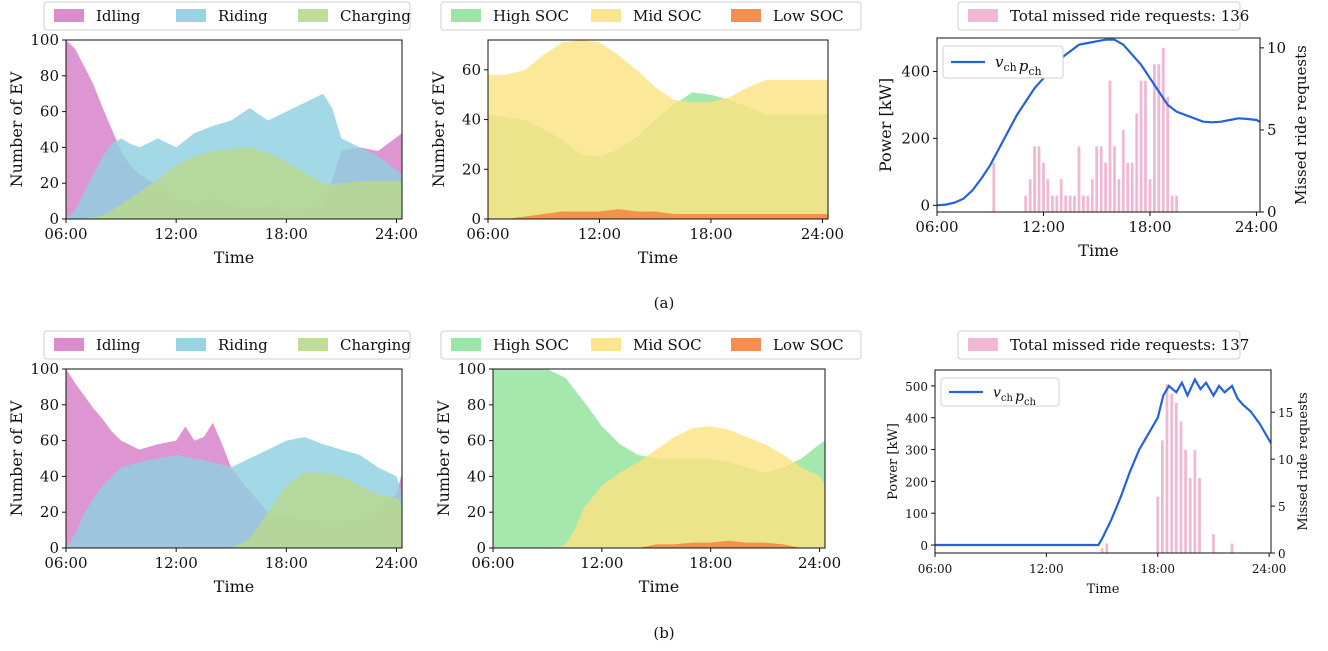 This screenshot has width=1328, height=651. Describe the element at coordinates (893, 461) in the screenshot. I see `y-axis-label: Power [kW]` at that location.